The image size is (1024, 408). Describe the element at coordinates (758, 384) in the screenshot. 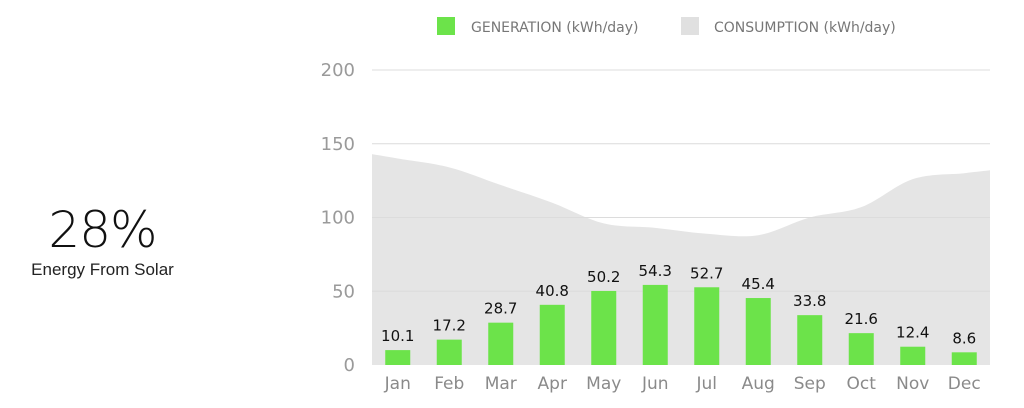

I see `x-tick-label: Aug` at that location.